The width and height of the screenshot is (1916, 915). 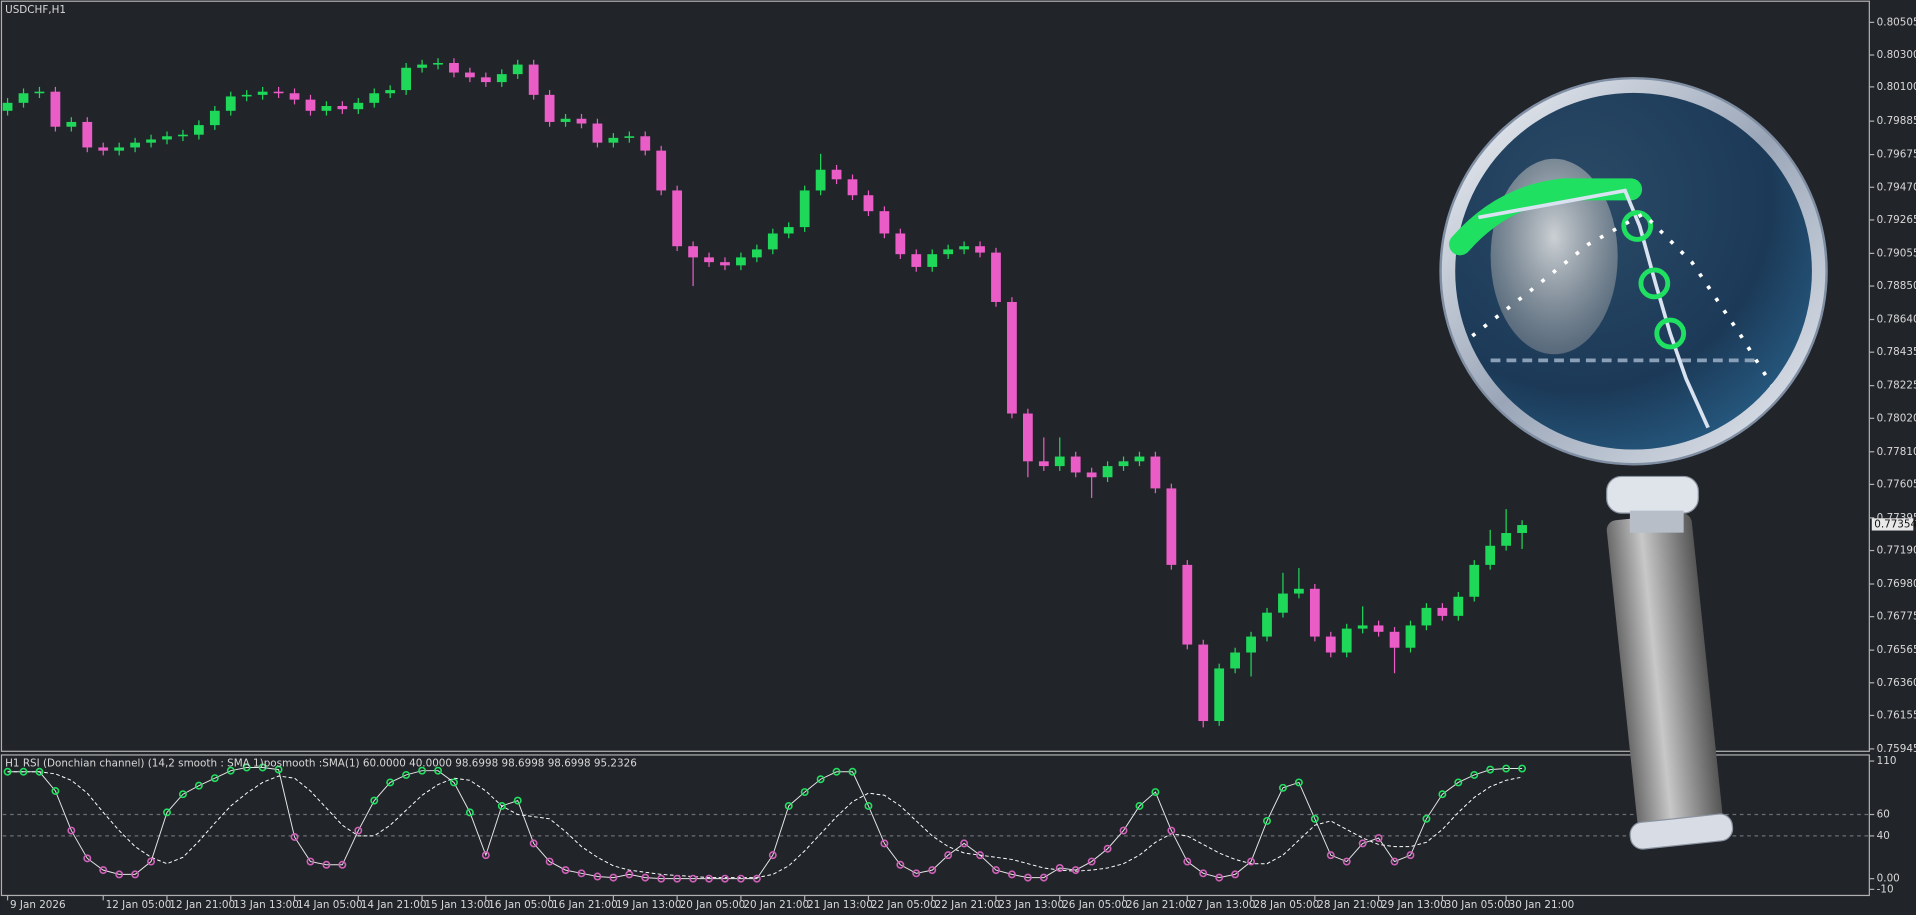 What do you see at coordinates (1896, 650) in the screenshot?
I see `y-tick-label: 0.76565` at bounding box center [1896, 650].